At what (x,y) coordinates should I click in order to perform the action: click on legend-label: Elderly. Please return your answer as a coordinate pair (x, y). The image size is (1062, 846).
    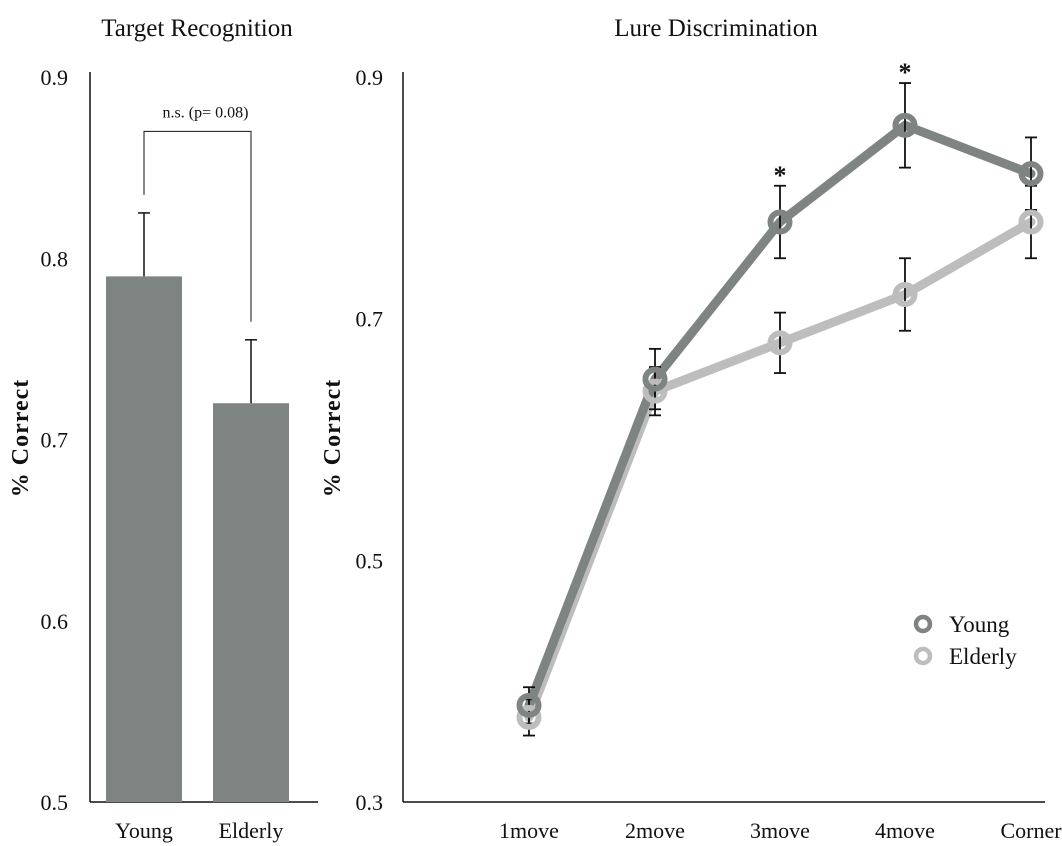
    Looking at the image, I should click on (983, 656).